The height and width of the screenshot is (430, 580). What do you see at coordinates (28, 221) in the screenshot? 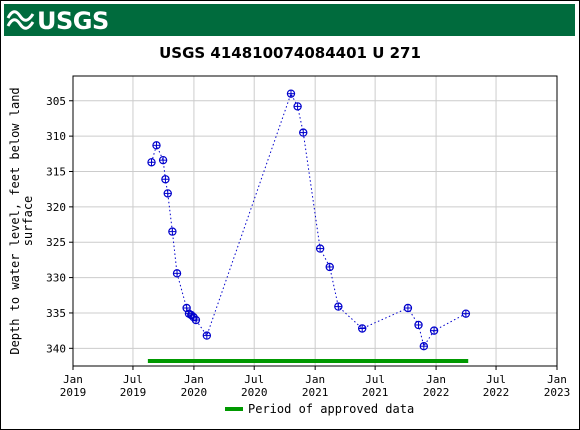
I see `y-axis-label: surface` at bounding box center [28, 221].